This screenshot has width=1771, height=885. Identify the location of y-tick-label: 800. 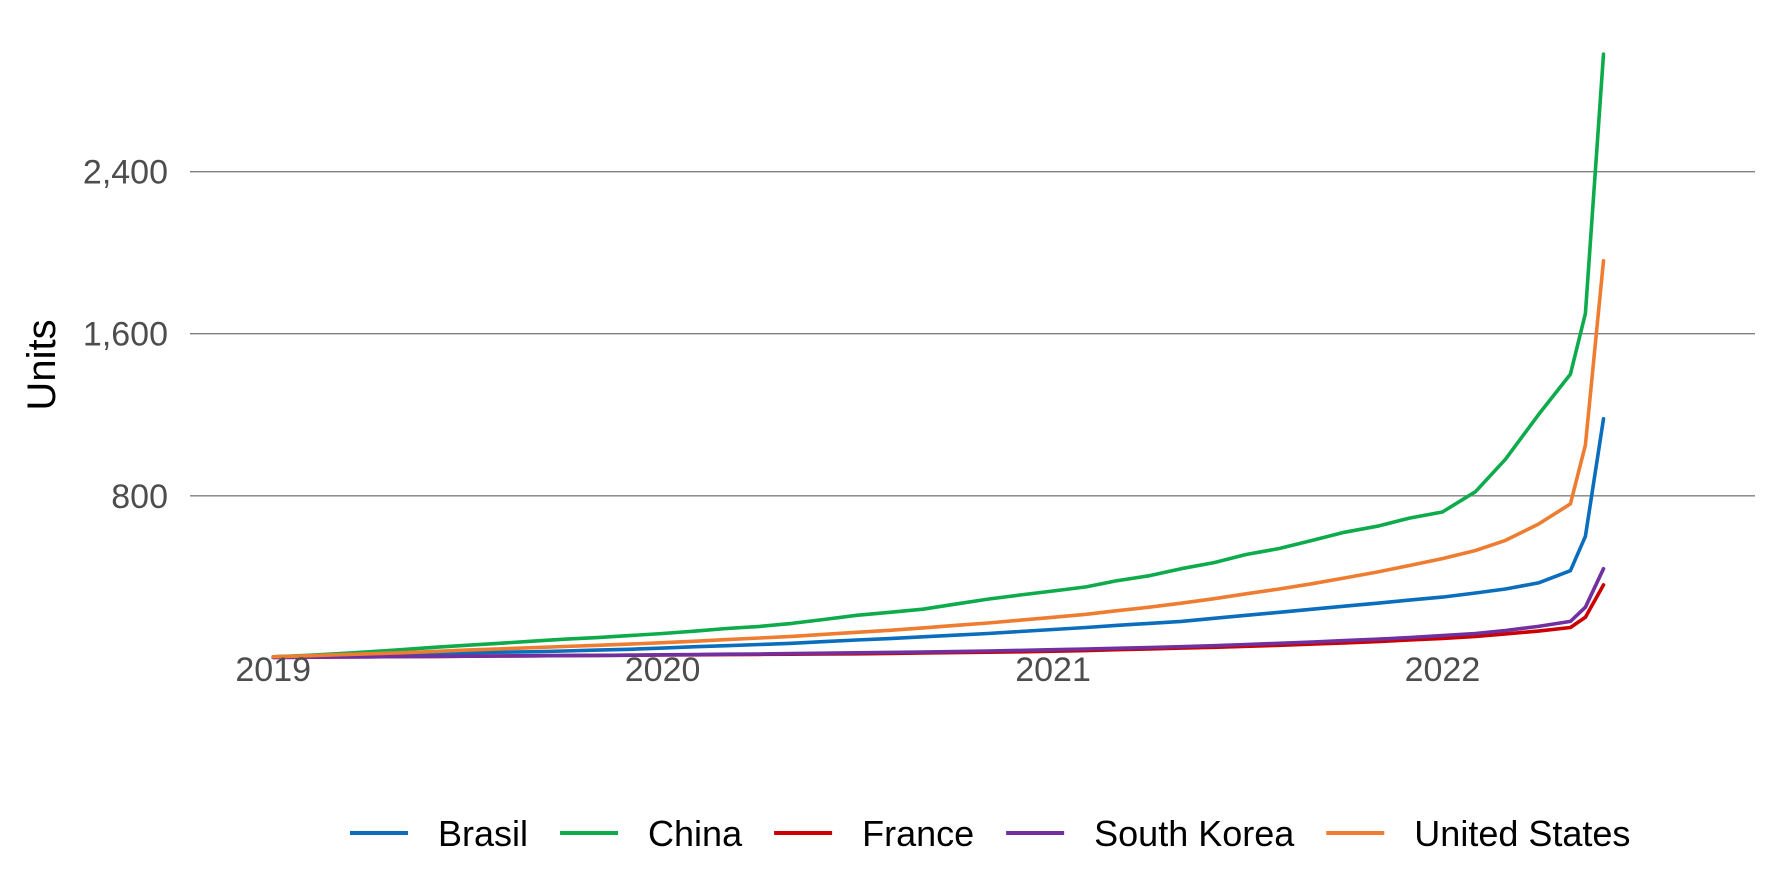
(139, 497).